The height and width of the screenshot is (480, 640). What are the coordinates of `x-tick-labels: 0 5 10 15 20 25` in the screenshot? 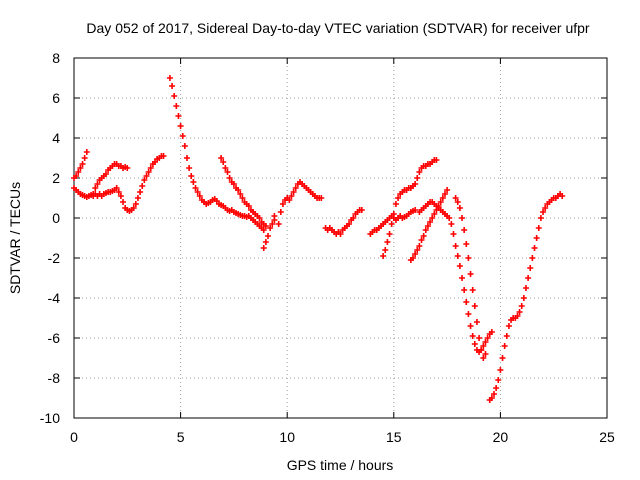 It's located at (342, 437).